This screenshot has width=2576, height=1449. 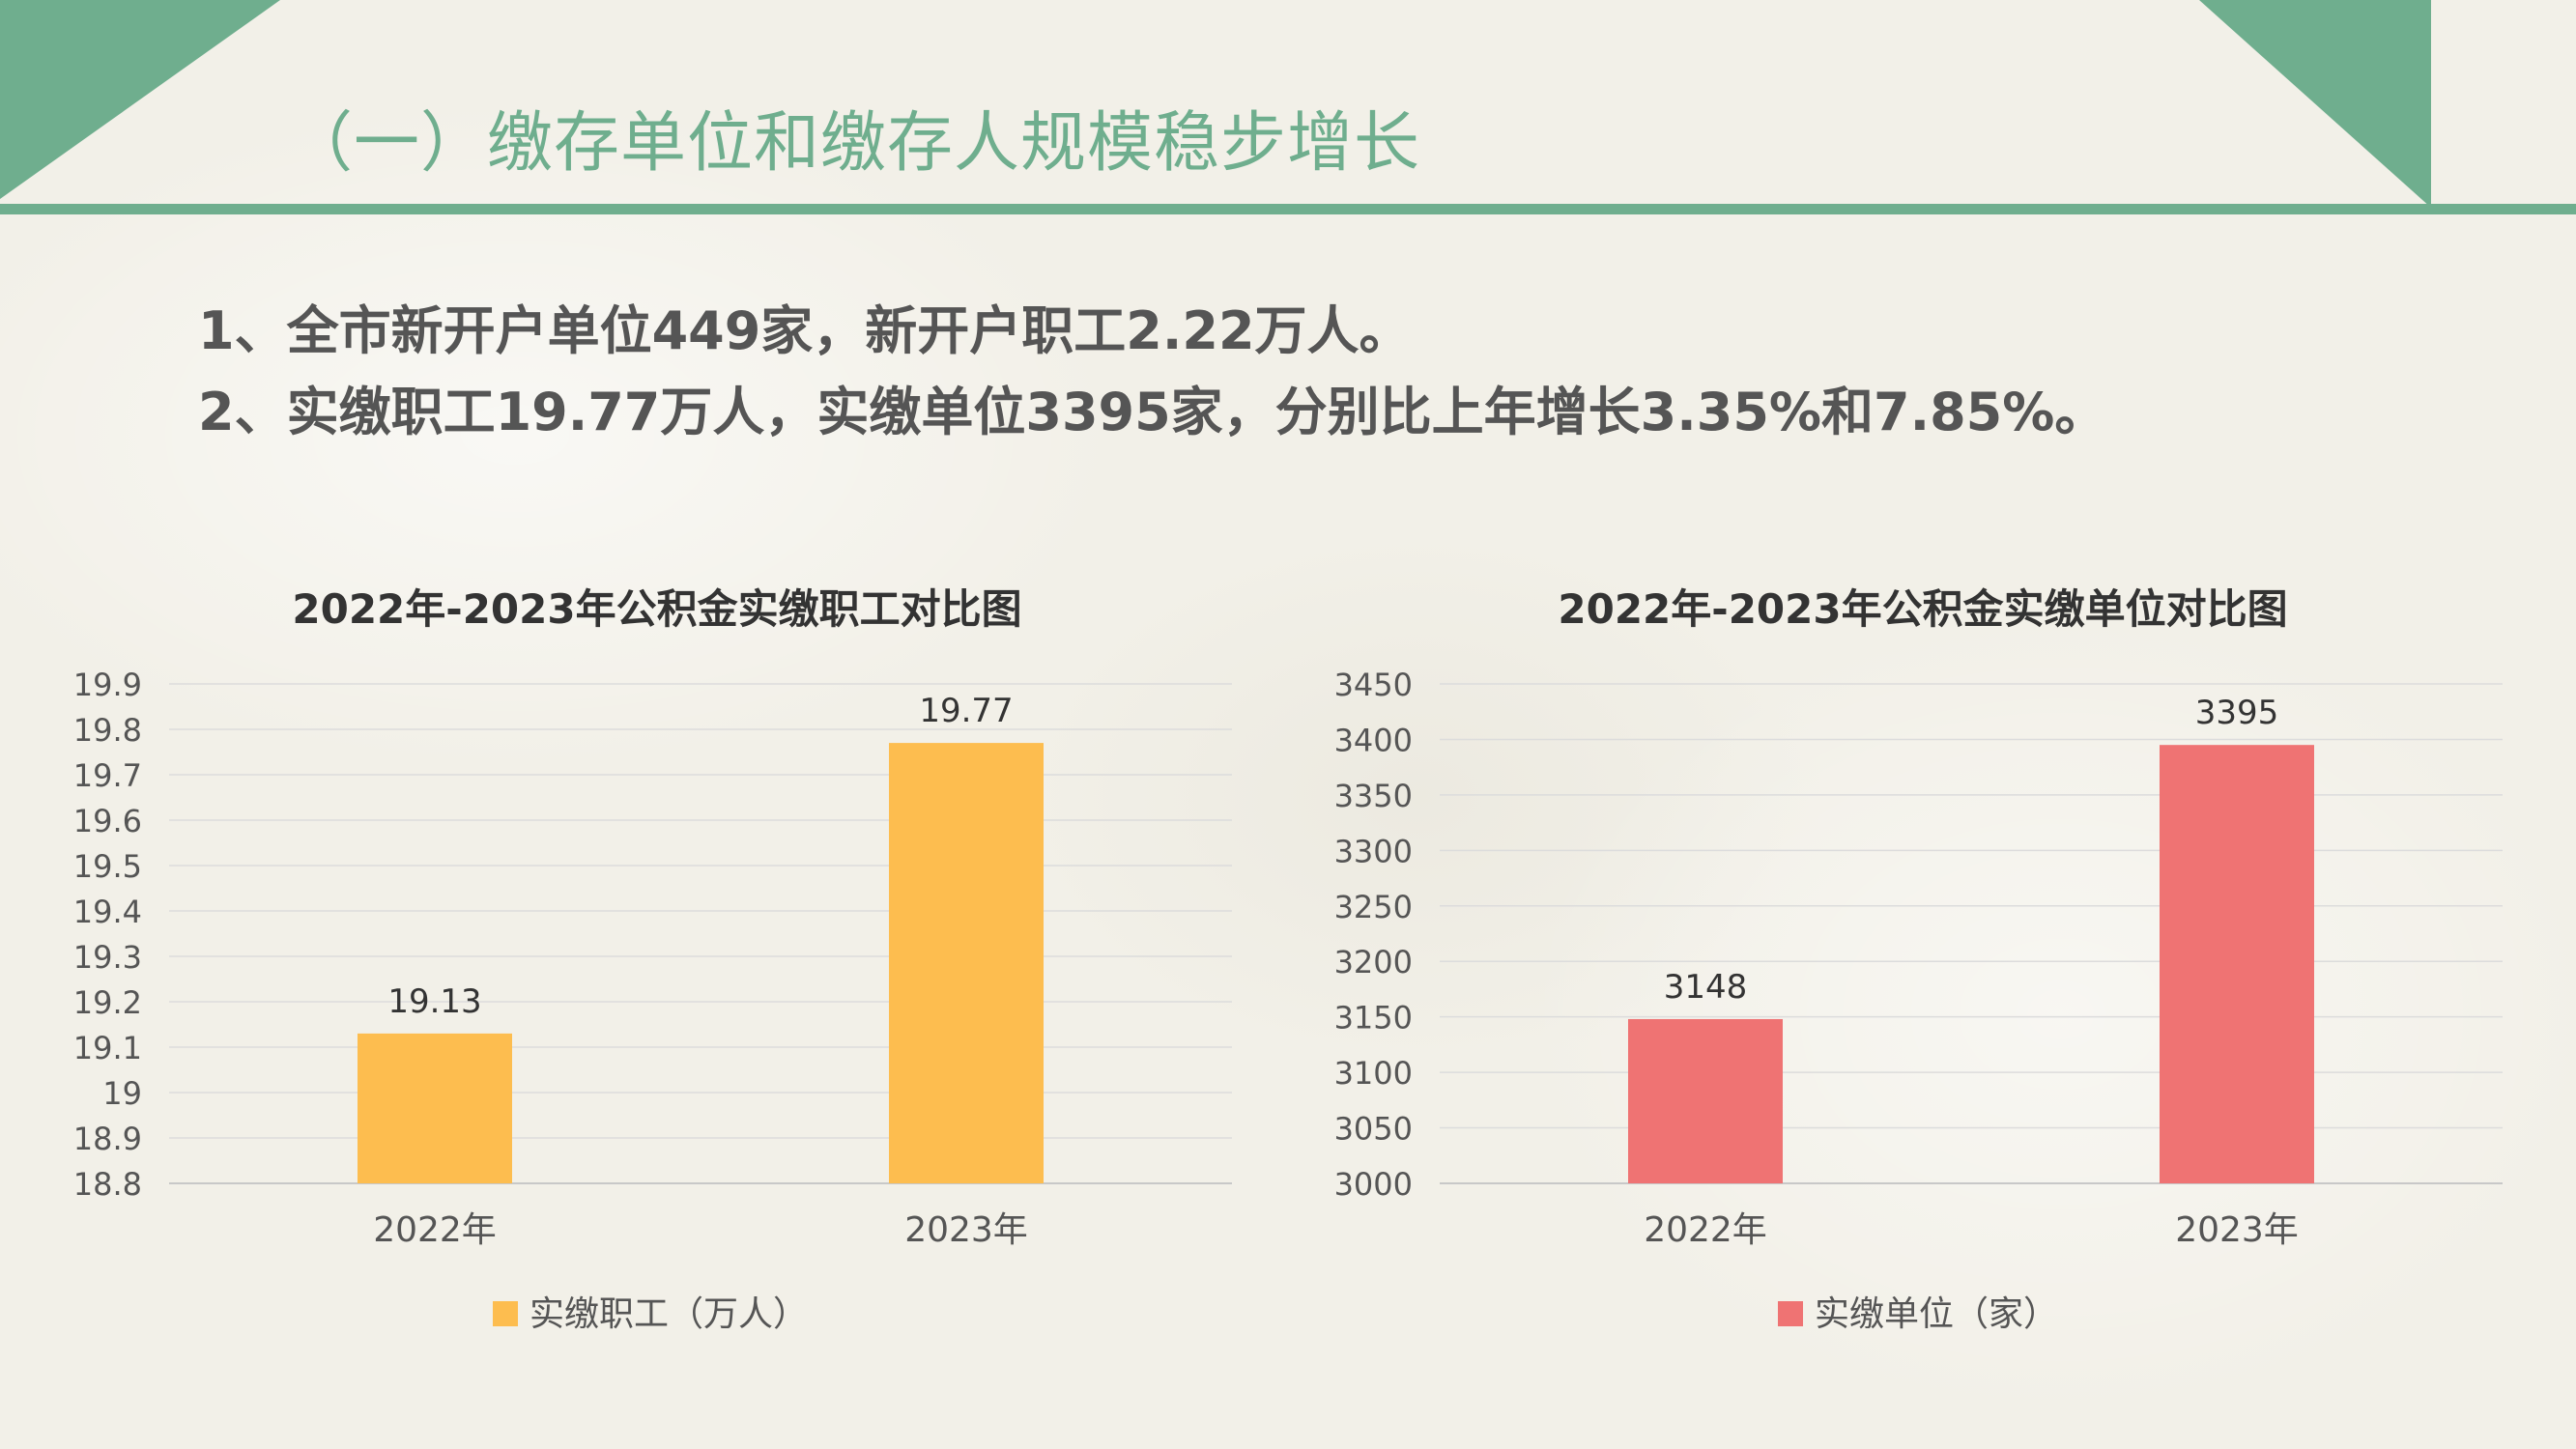 I want to click on legend-label: 实缴单位（家）, so click(x=1937, y=1314).